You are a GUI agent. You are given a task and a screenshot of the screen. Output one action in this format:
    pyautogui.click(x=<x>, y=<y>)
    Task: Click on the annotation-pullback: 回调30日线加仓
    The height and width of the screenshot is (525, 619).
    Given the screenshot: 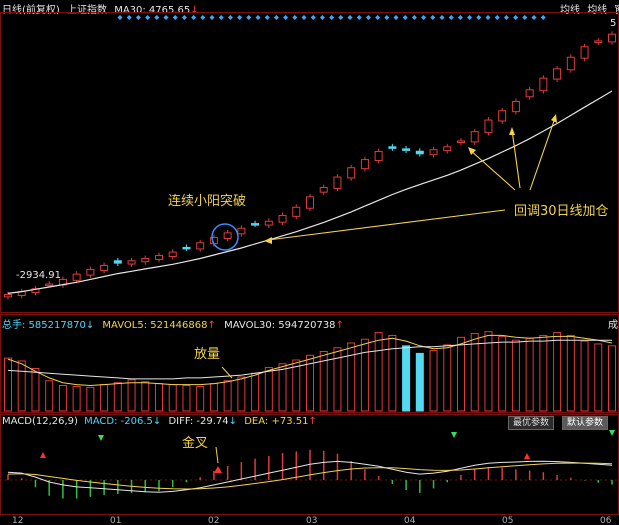 What is the action you would take?
    pyautogui.click(x=561, y=211)
    